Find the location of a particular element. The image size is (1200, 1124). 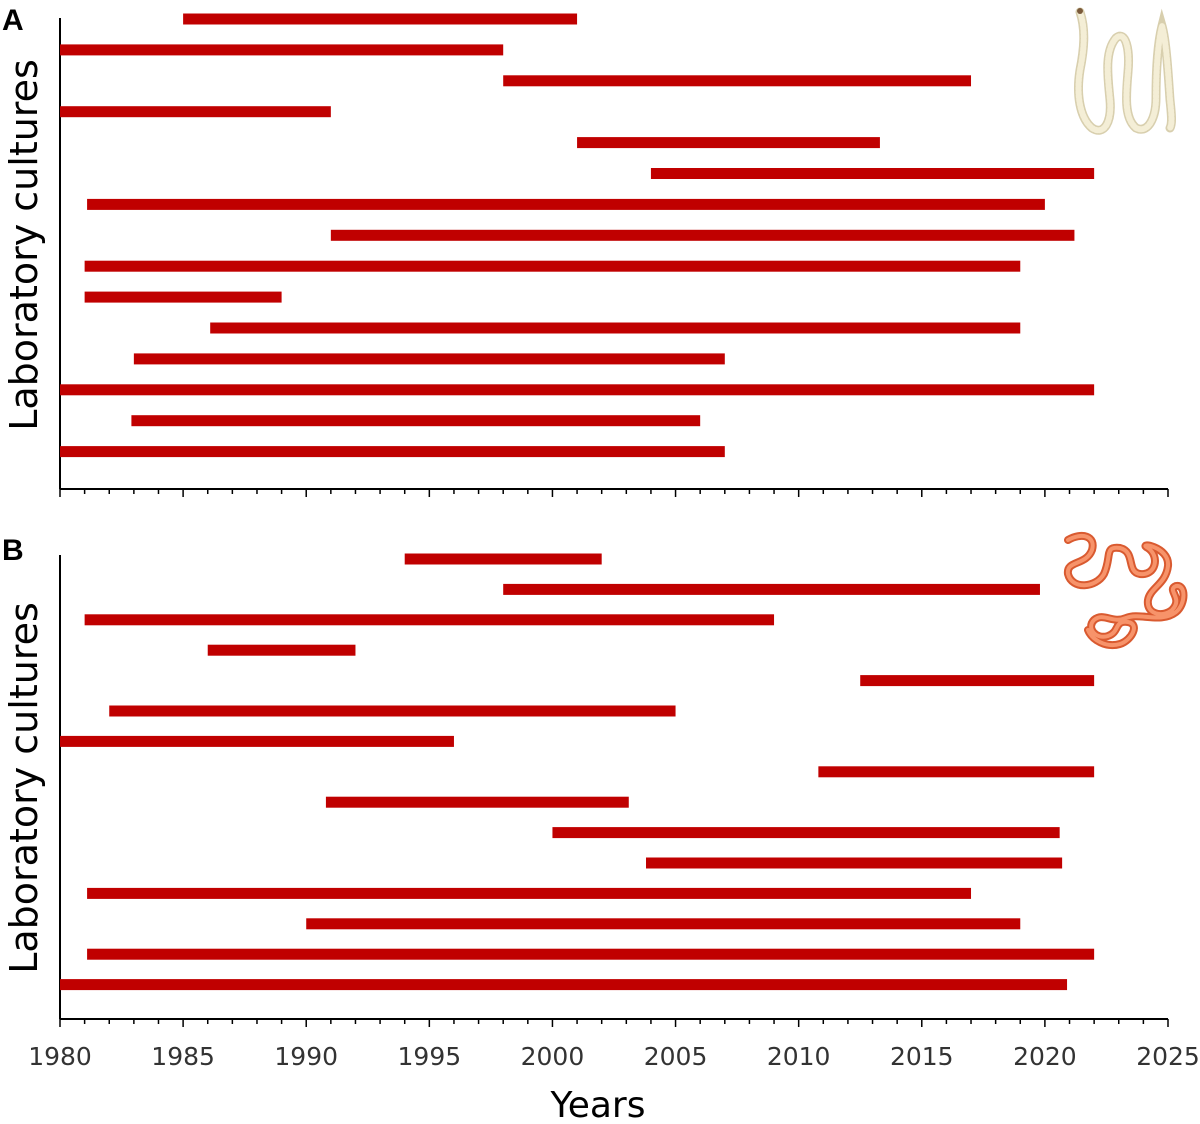

panel-a-y-axis-label: Laboratory cultures is located at coordinates (24, 245).